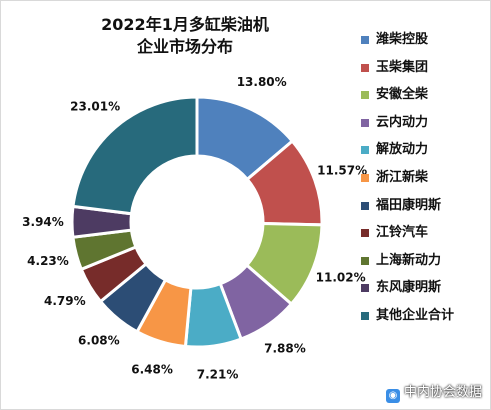 This screenshot has height=410, width=491. I want to click on legend-item-4: 云内动力, so click(423, 129).